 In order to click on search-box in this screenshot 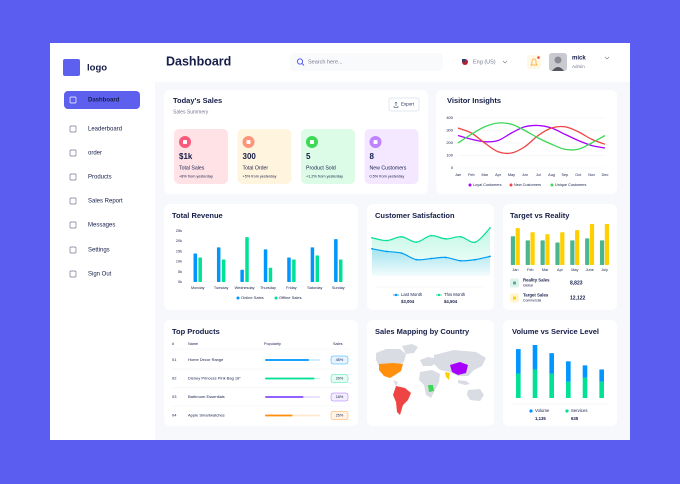, I will do `click(366, 62)`.